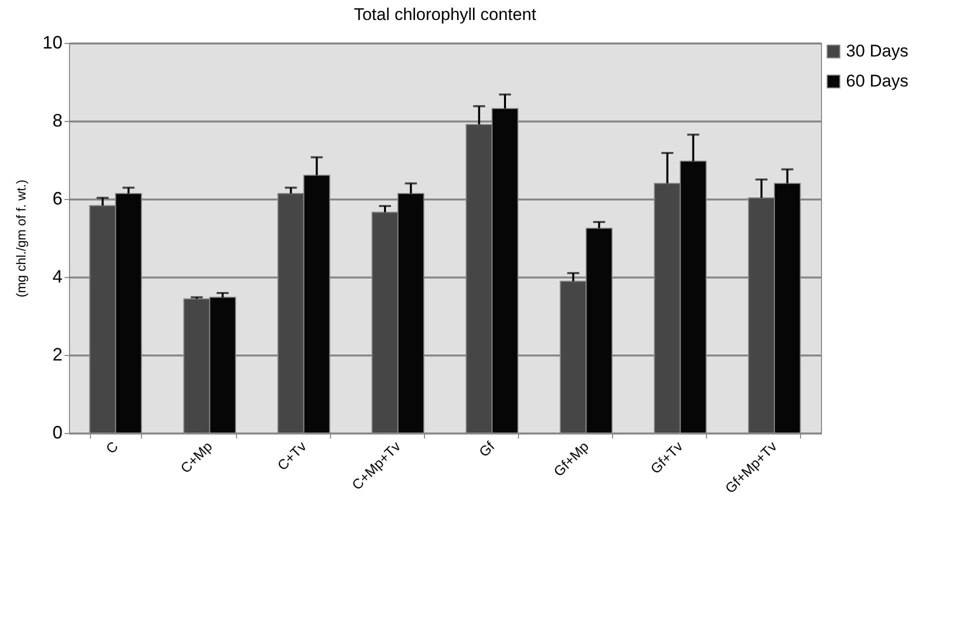 This screenshot has width=977, height=623. Describe the element at coordinates (57, 198) in the screenshot. I see `y-tick-label: 6` at that location.